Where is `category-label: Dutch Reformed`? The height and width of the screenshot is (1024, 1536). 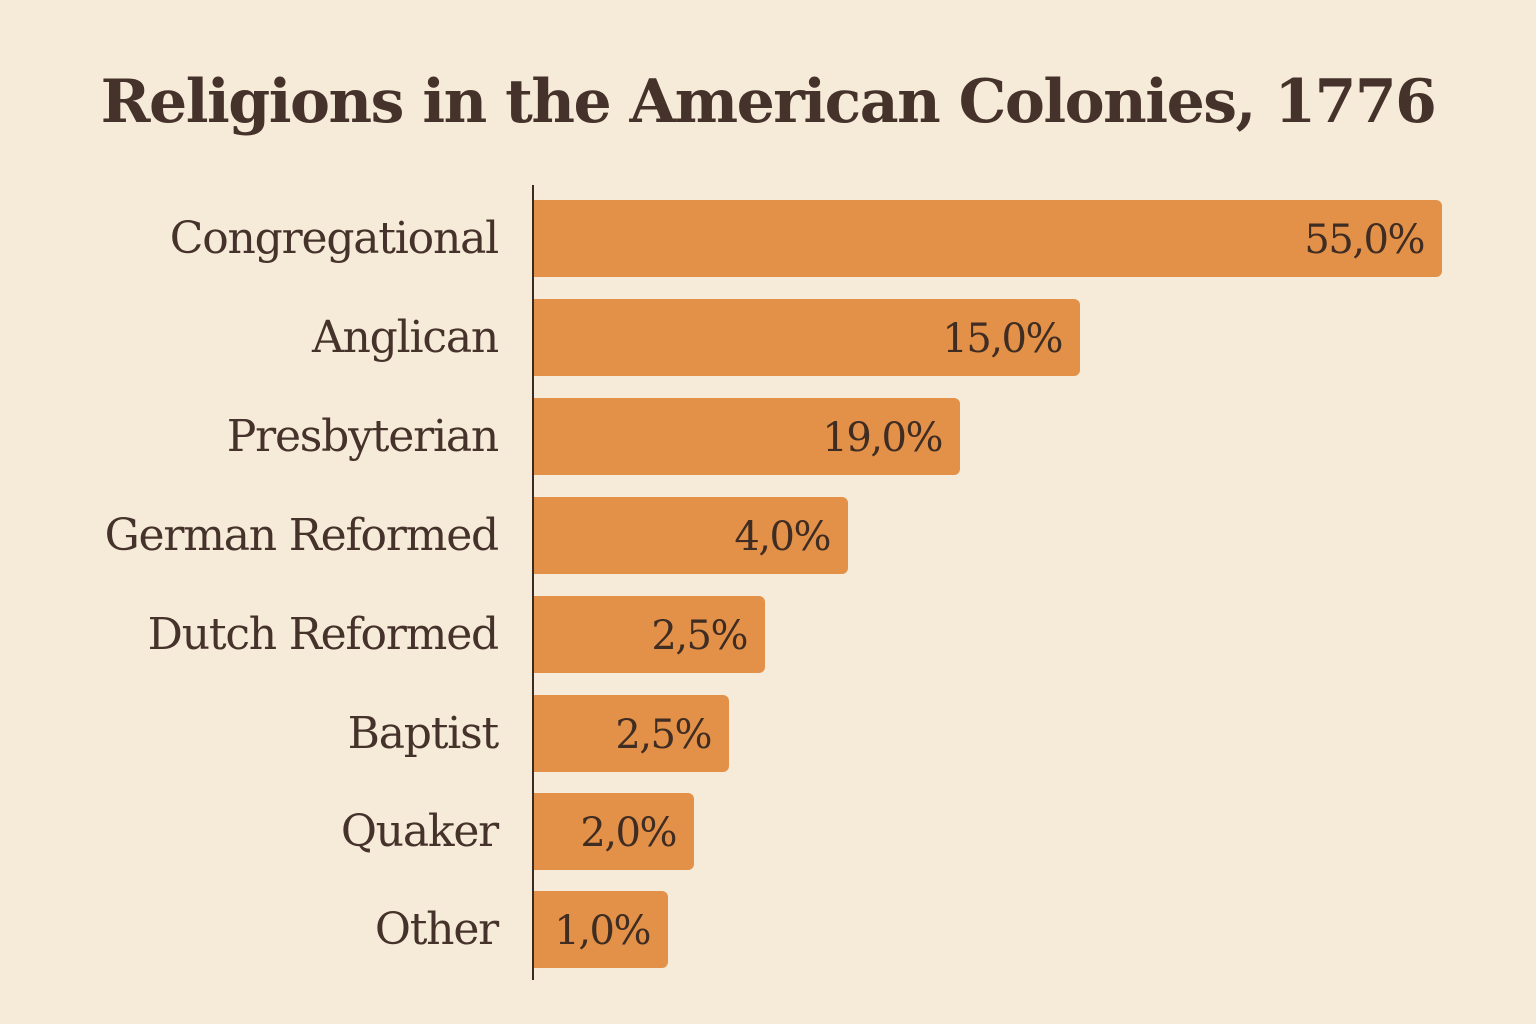 category-label: Dutch Reformed is located at coordinates (323, 634).